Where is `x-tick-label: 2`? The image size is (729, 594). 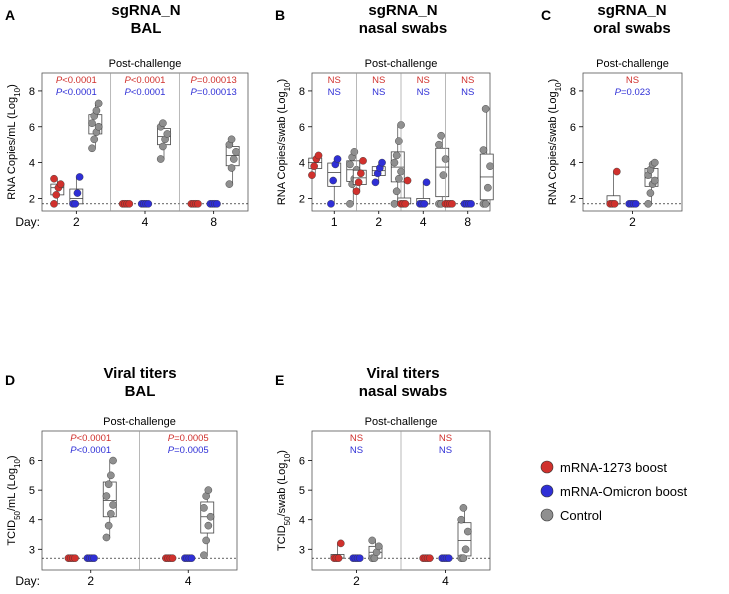
x-tick-label: 2 is located at coordinates (632, 222).